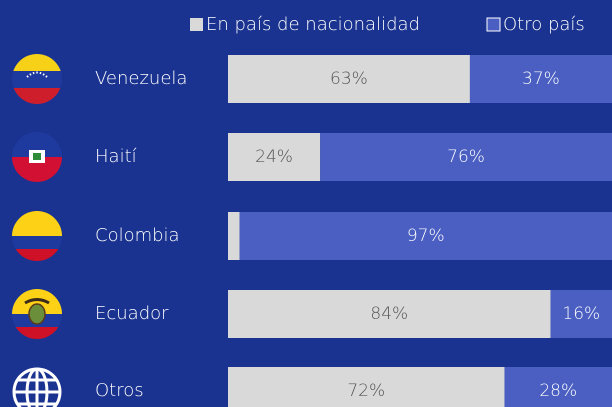 Image resolution: width=612 pixels, height=407 pixels. I want to click on legend-label: Otro país, so click(544, 24).